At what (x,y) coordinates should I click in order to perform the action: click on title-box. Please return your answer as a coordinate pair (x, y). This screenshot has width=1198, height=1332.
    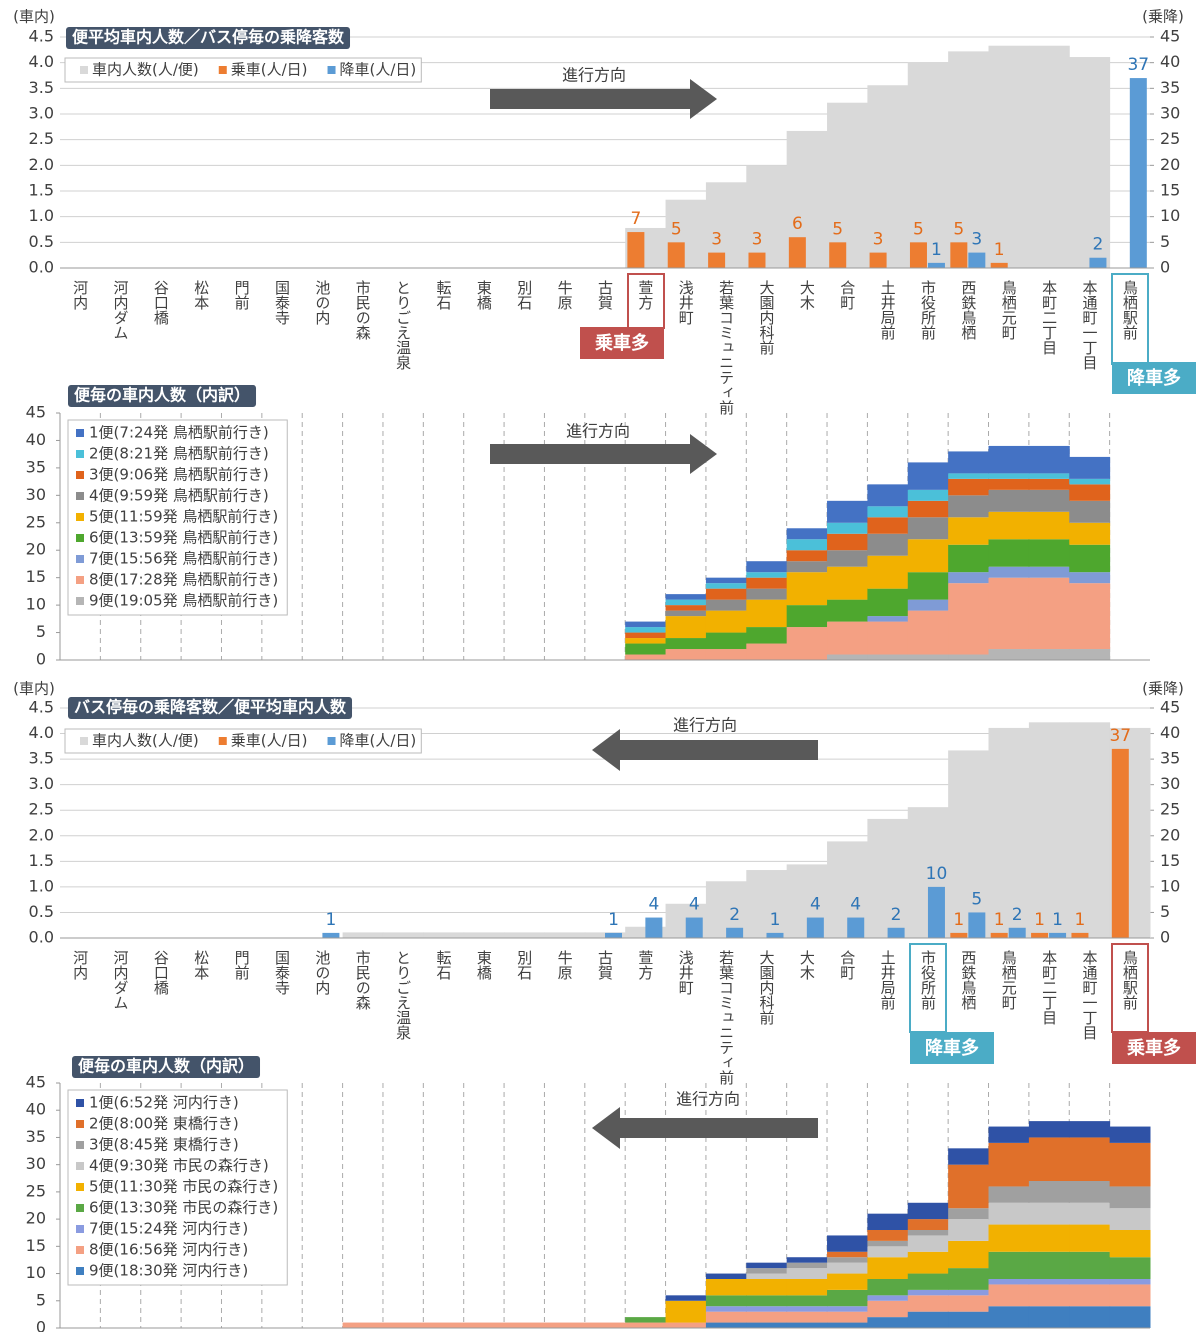
    Looking at the image, I should click on (162, 396).